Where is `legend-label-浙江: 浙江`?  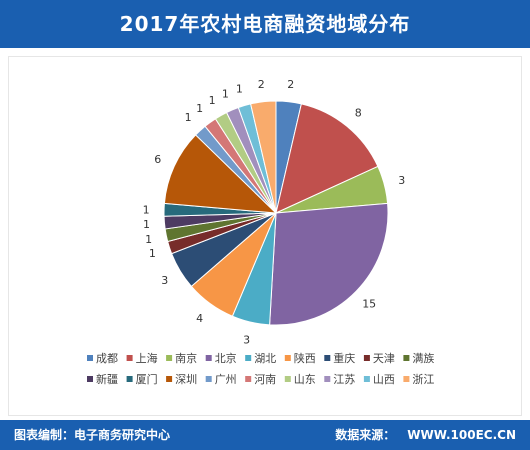 legend-label-浙江: 浙江 is located at coordinates (423, 379).